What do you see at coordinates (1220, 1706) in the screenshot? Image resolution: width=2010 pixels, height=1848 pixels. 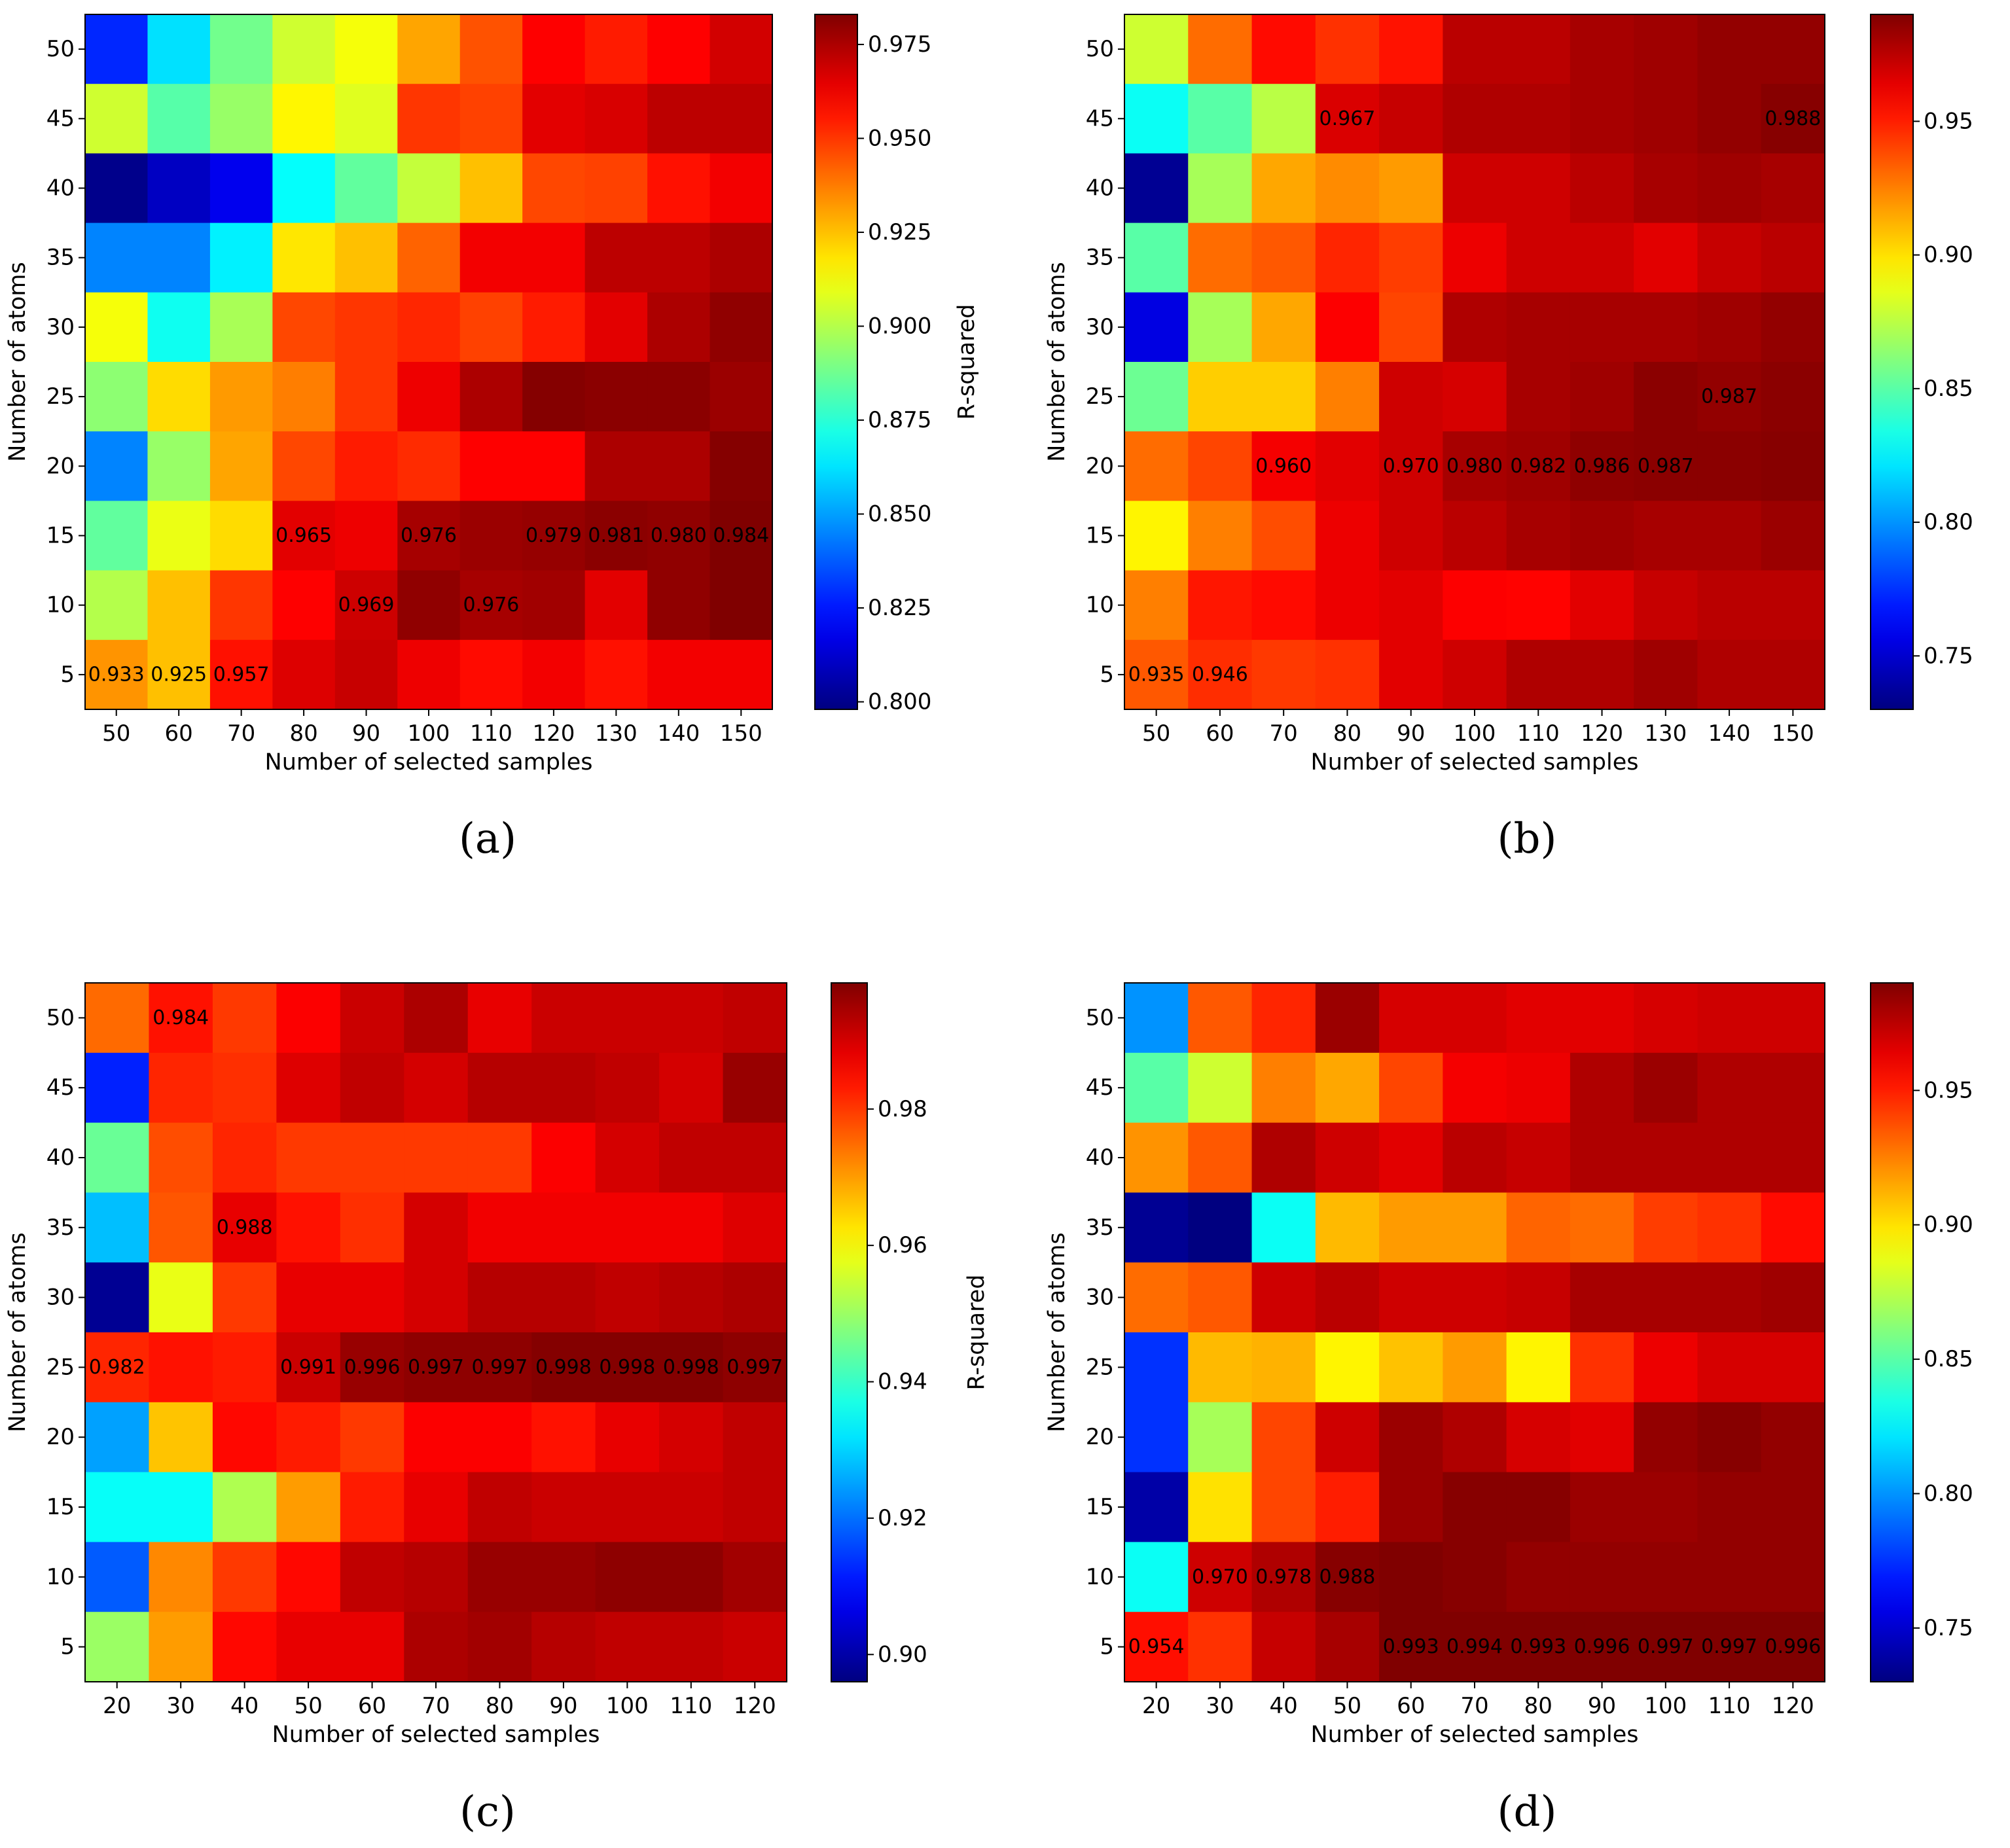 I see `x-tick-label: 30` at bounding box center [1220, 1706].